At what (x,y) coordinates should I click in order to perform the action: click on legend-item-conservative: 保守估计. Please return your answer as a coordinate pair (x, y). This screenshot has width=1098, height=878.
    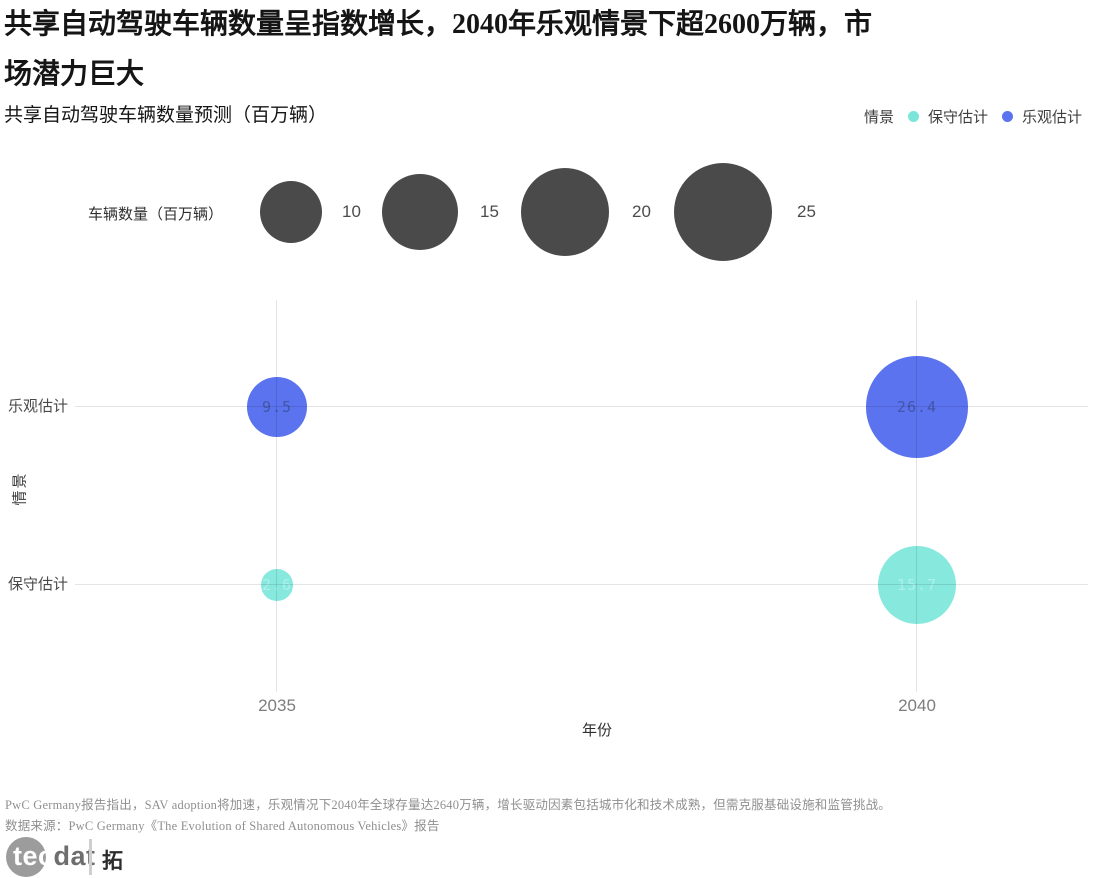
    Looking at the image, I should click on (947, 116).